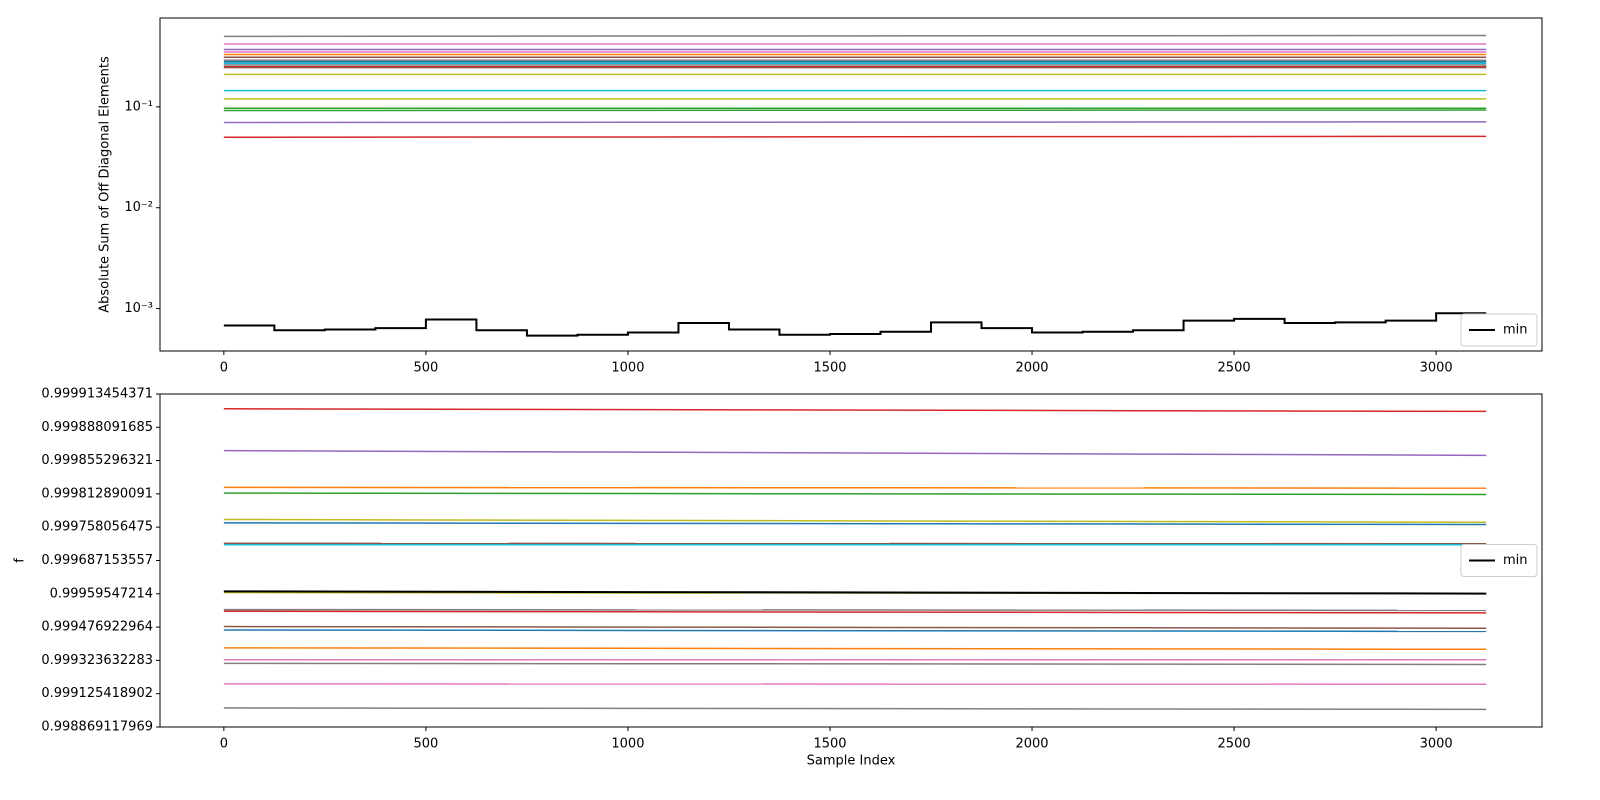  Describe the element at coordinates (20, 560) in the screenshot. I see `y-axis-label: f` at that location.